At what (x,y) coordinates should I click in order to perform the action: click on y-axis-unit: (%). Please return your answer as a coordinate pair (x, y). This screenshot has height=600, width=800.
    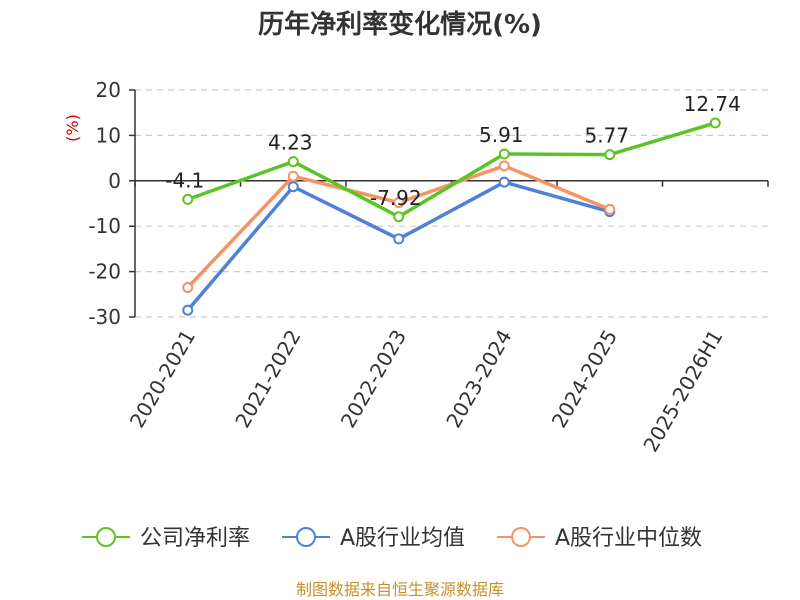
    Looking at the image, I should click on (72, 128).